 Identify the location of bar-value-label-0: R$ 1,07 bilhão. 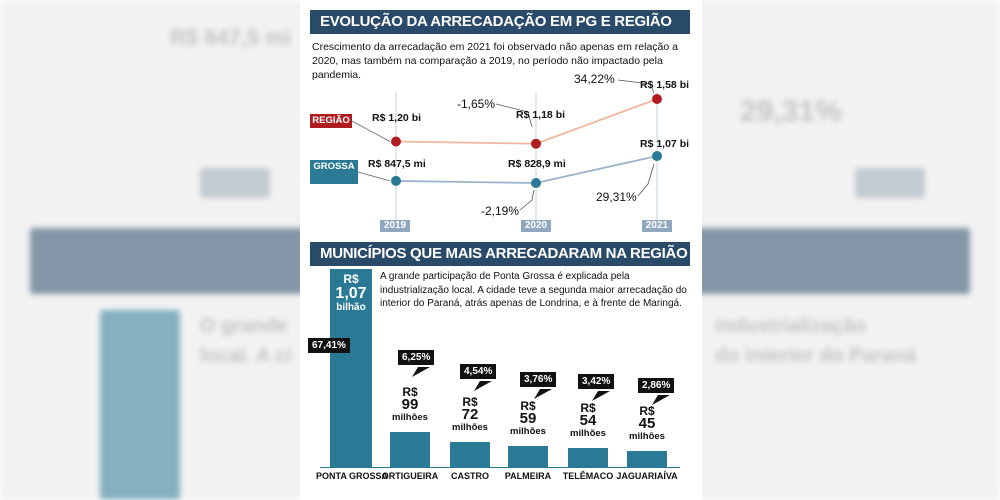
(351, 293).